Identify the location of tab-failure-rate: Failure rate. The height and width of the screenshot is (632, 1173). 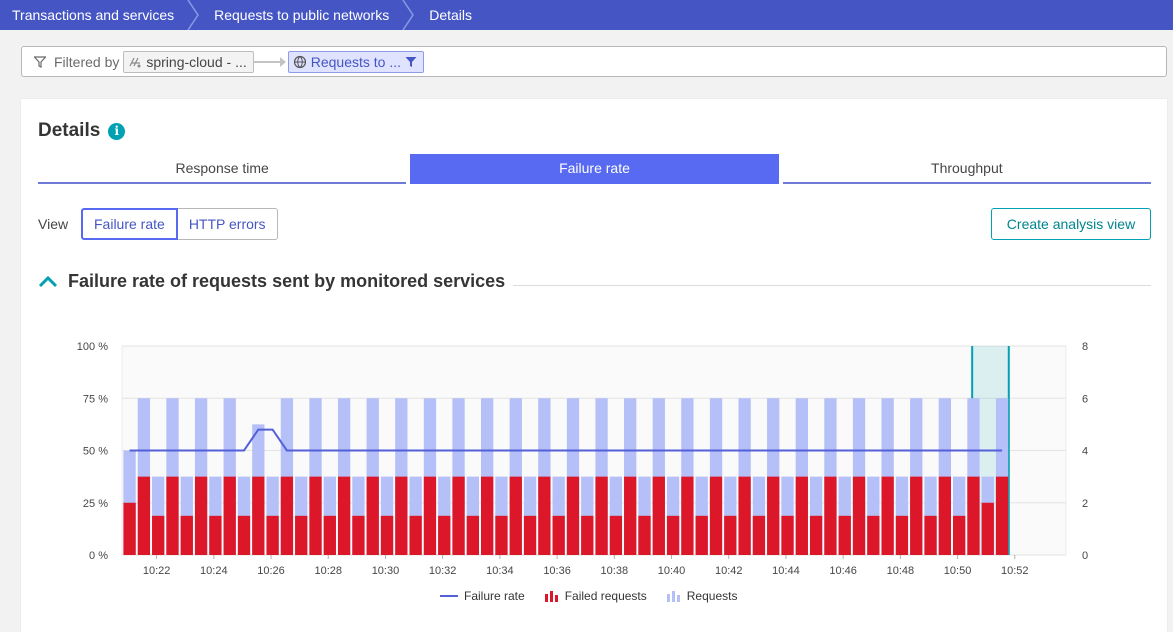
(594, 169).